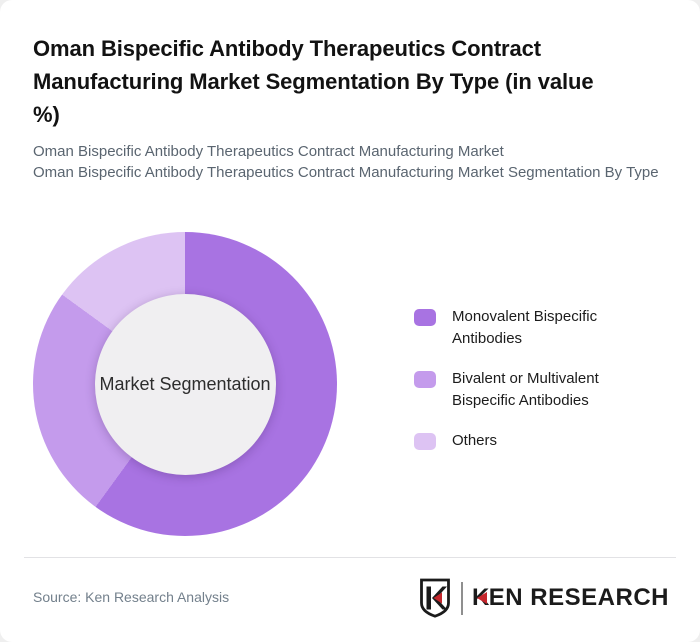 The image size is (700, 642). I want to click on footer-divider, so click(350, 557).